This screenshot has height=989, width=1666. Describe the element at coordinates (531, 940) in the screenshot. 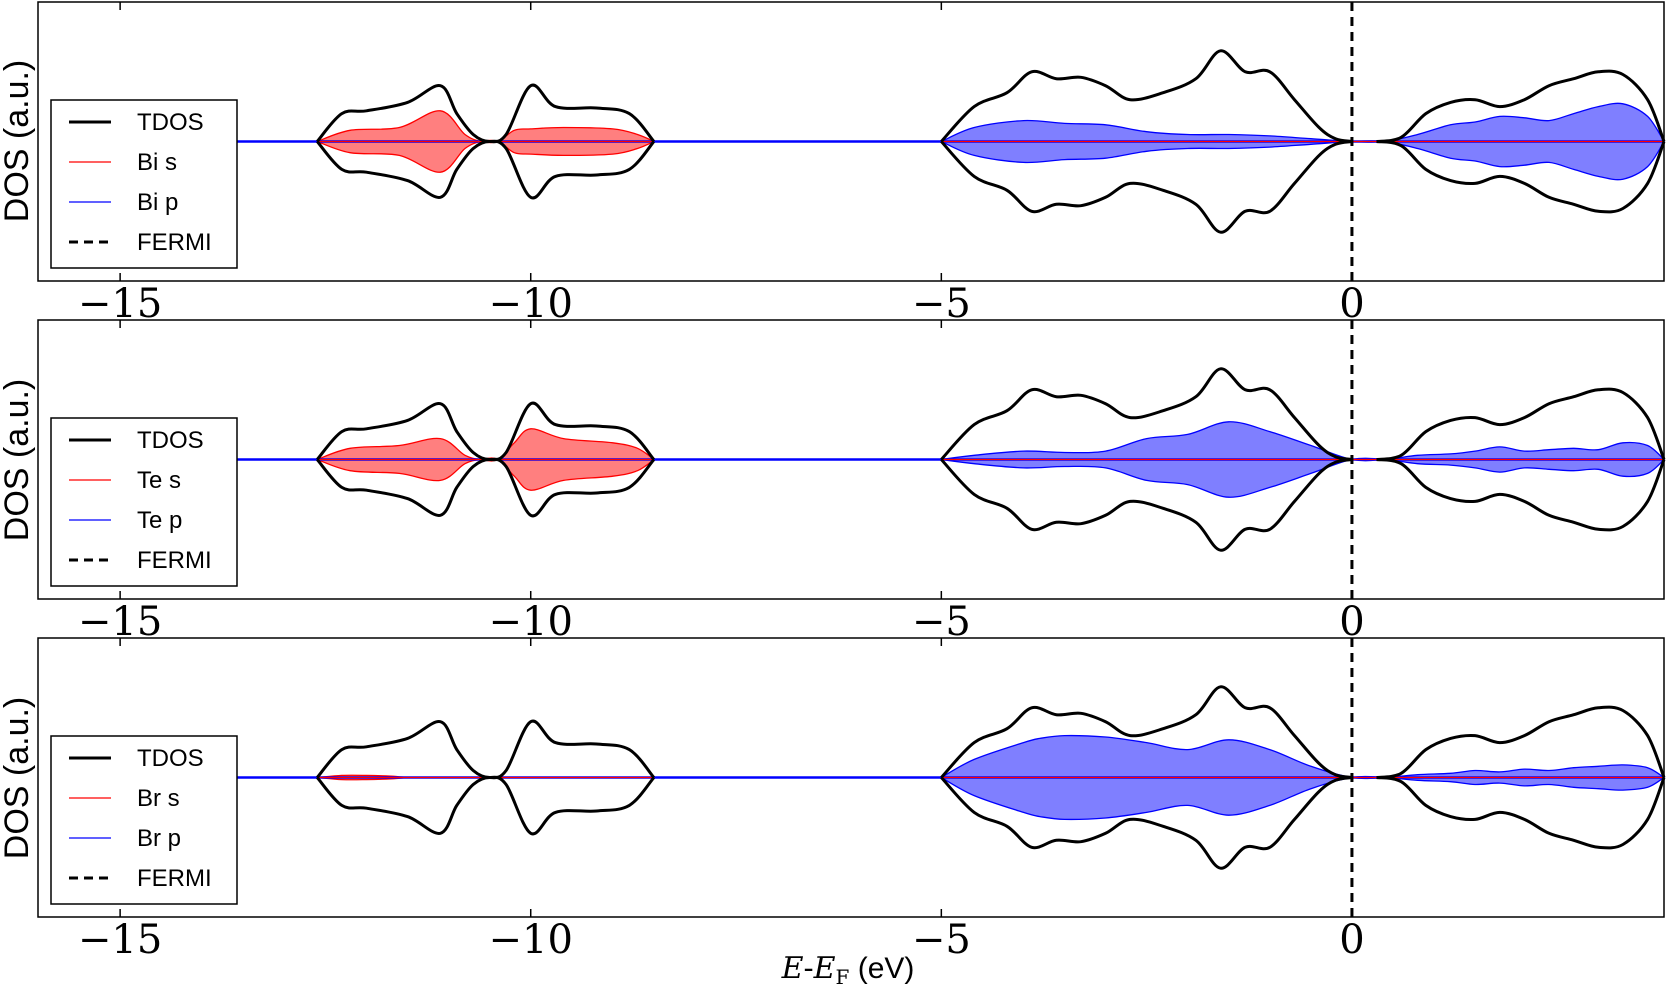

I see `x-tick-label: −10` at that location.